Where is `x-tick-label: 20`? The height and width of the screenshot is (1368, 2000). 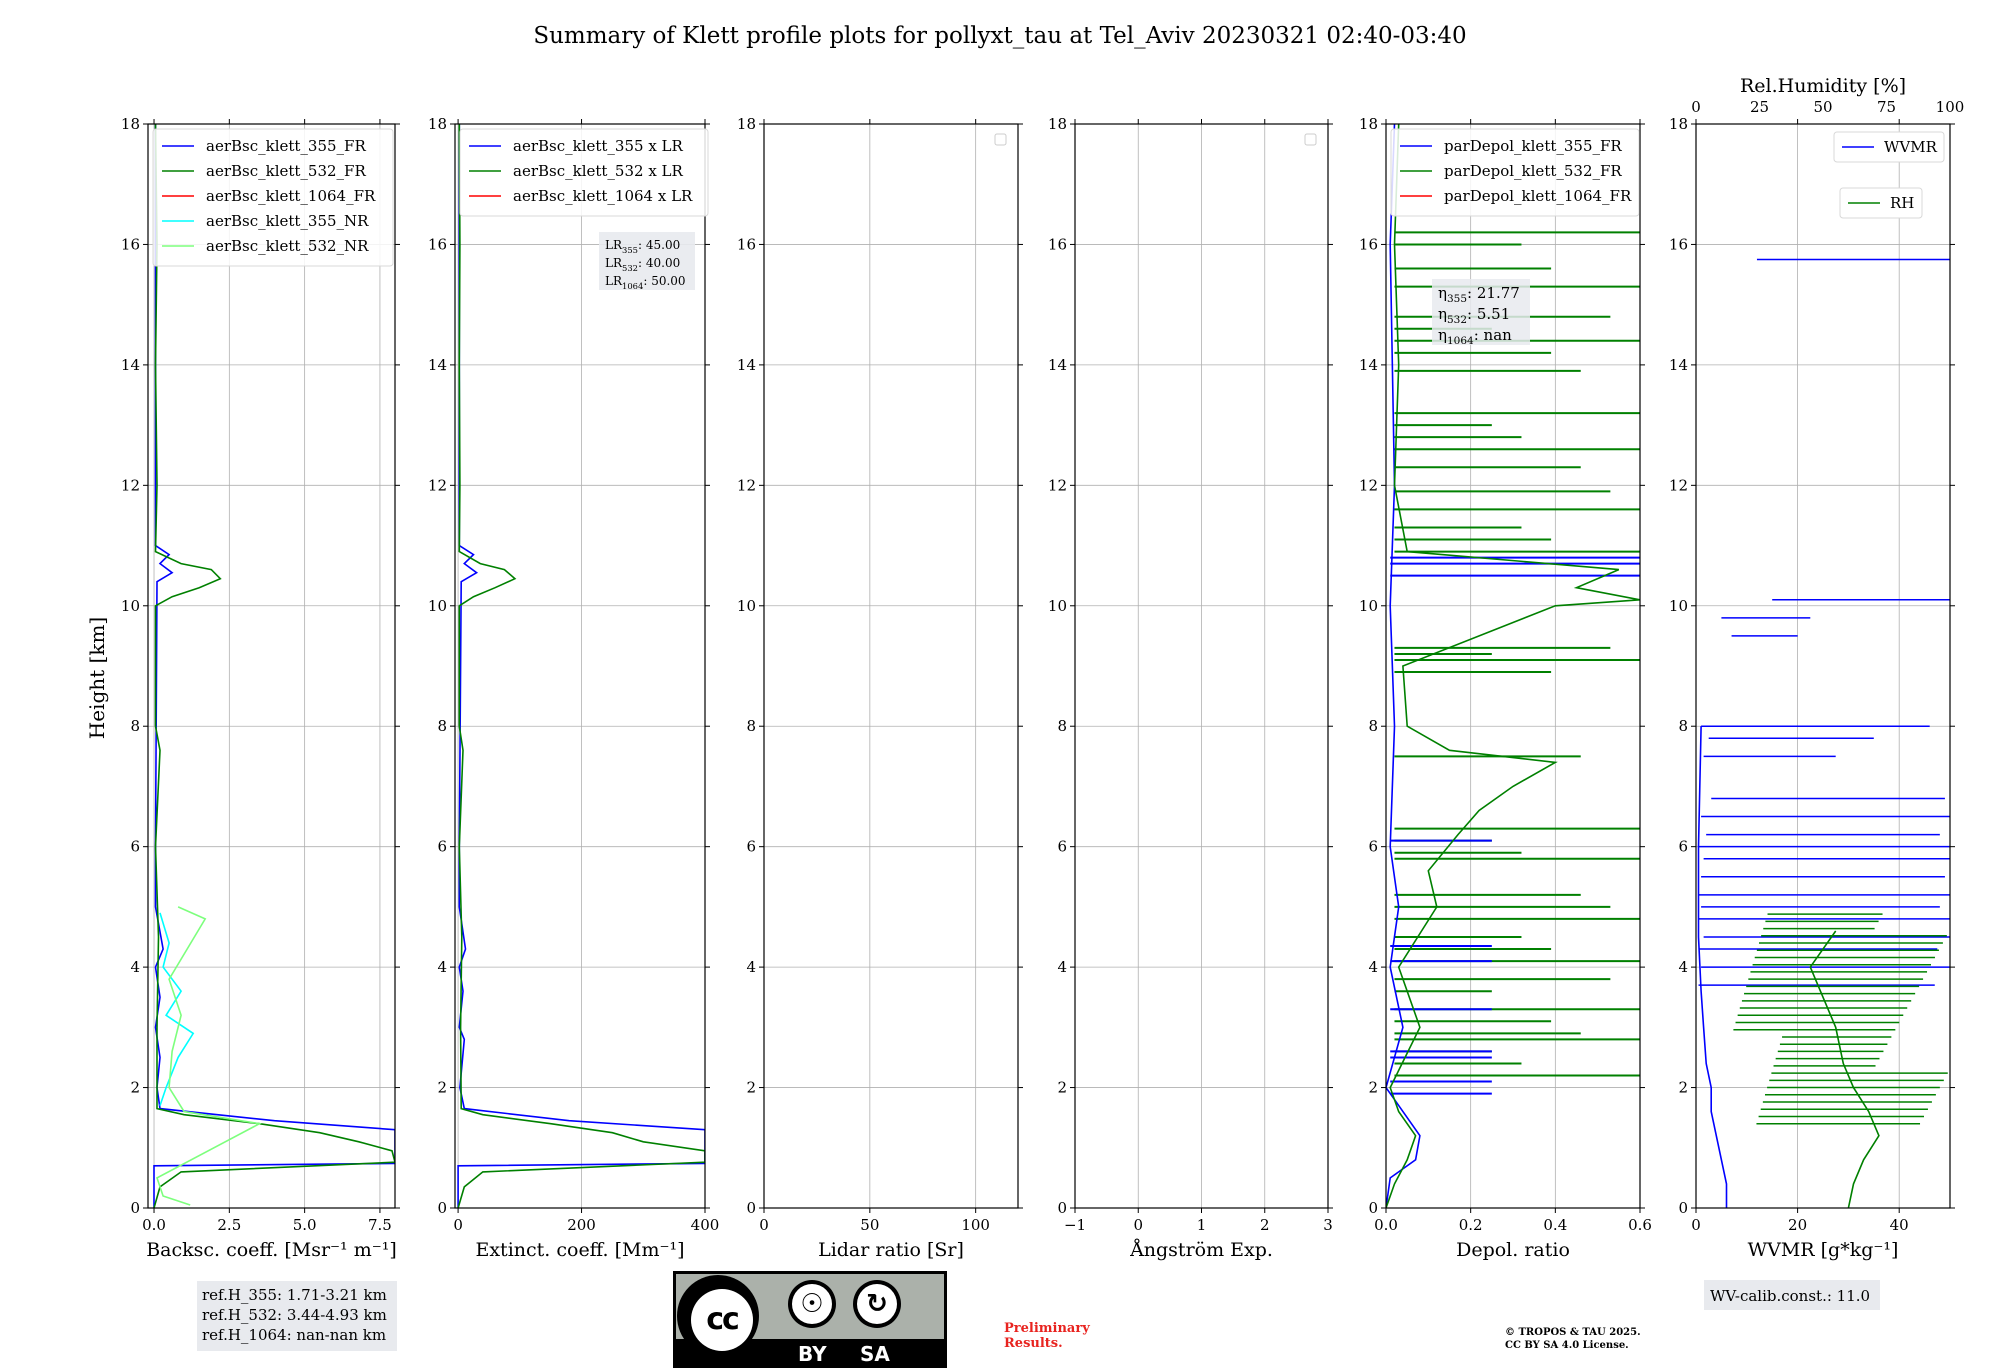
x-tick-label: 20 is located at coordinates (1797, 1225).